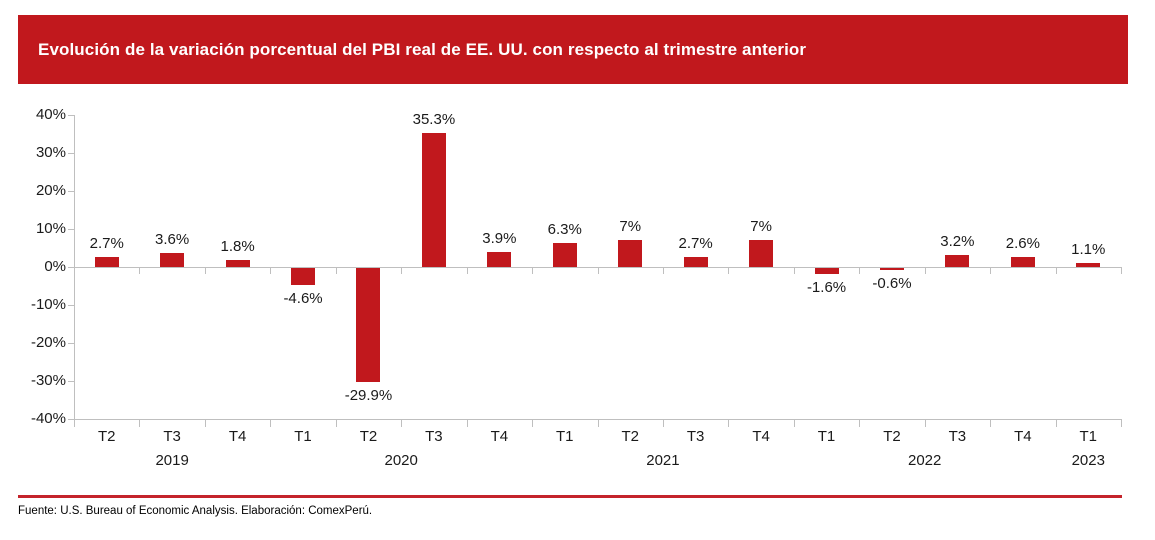  Describe the element at coordinates (570, 496) in the screenshot. I see `footer-divider` at that location.